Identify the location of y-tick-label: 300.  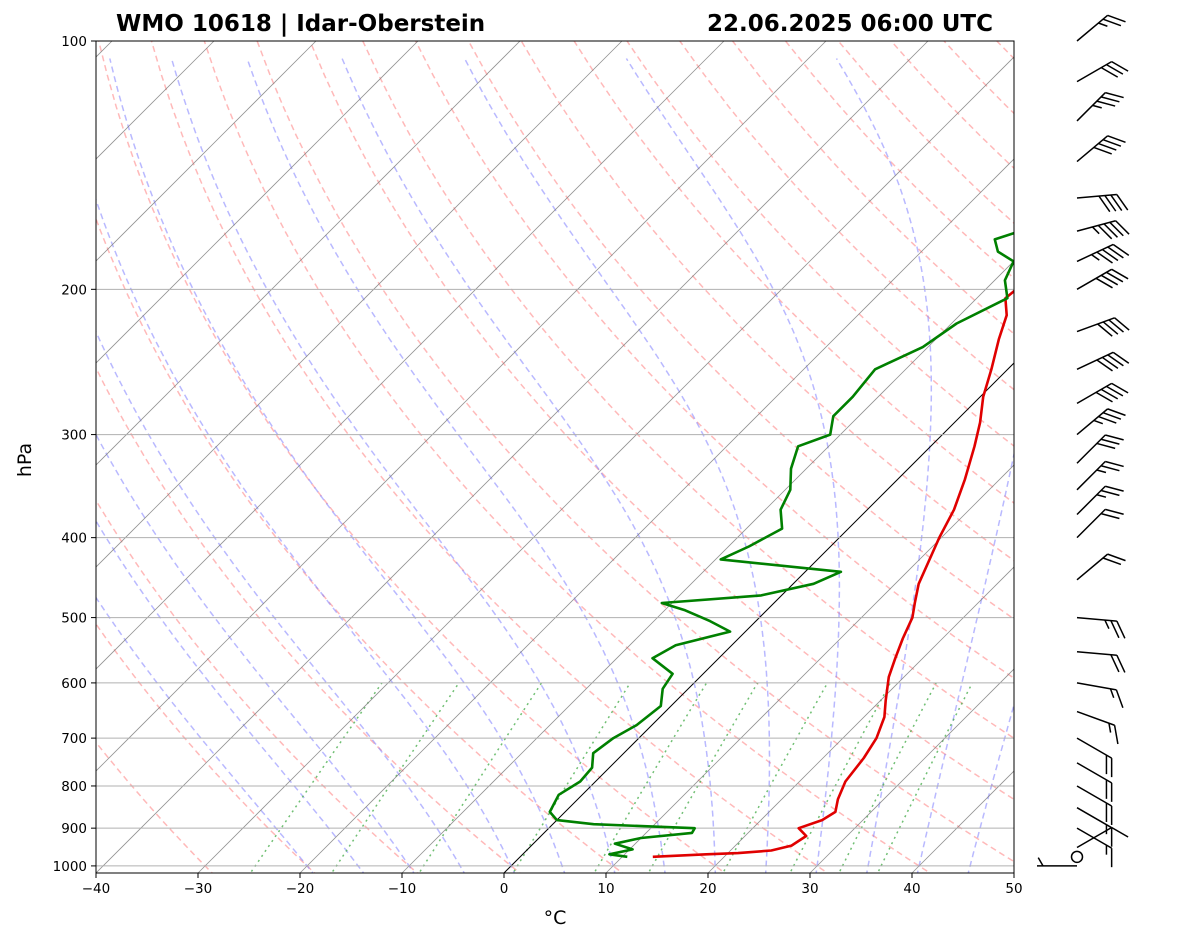
(74, 436).